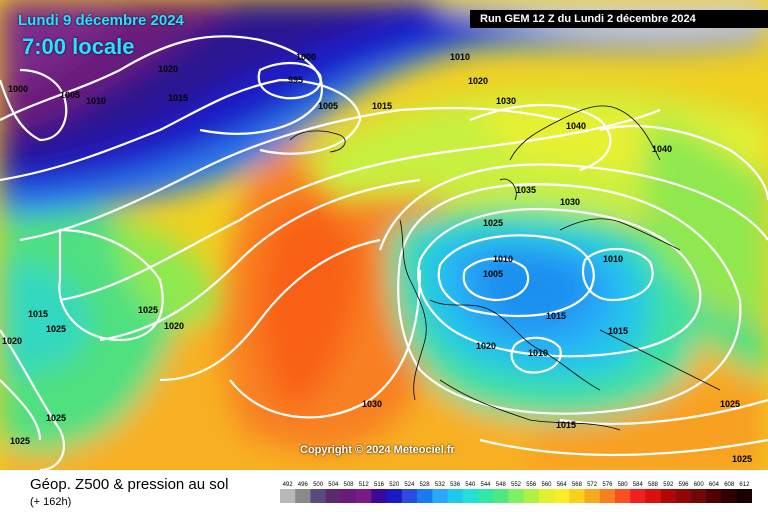 The image size is (768, 512). I want to click on legend-value-label: 580, so click(623, 485).